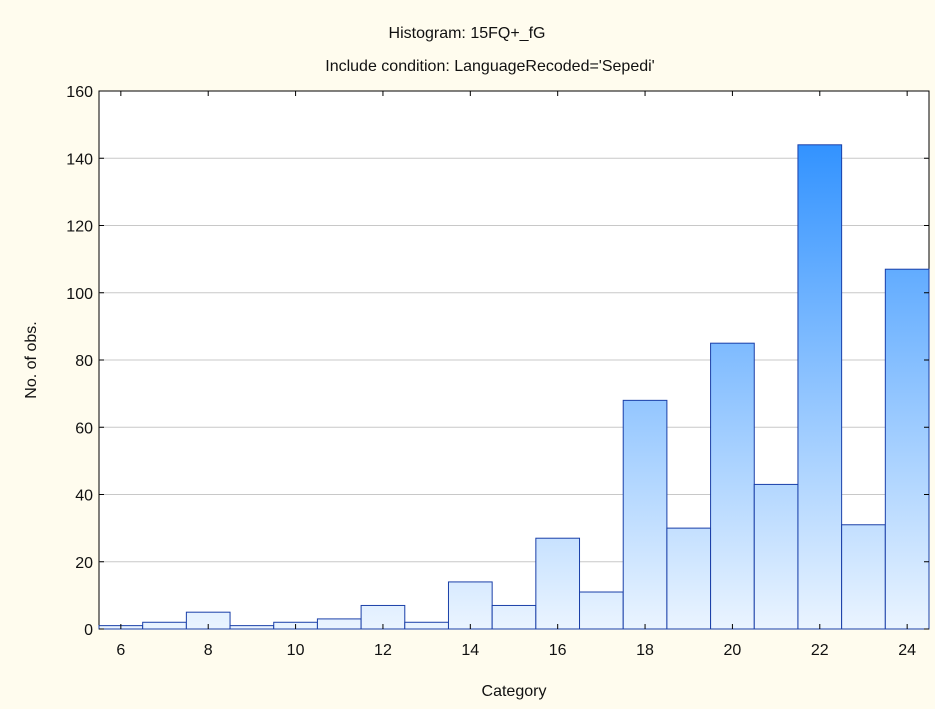 This screenshot has width=935, height=709. Describe the element at coordinates (79, 227) in the screenshot. I see `y-tick-label-120: 120` at that location.